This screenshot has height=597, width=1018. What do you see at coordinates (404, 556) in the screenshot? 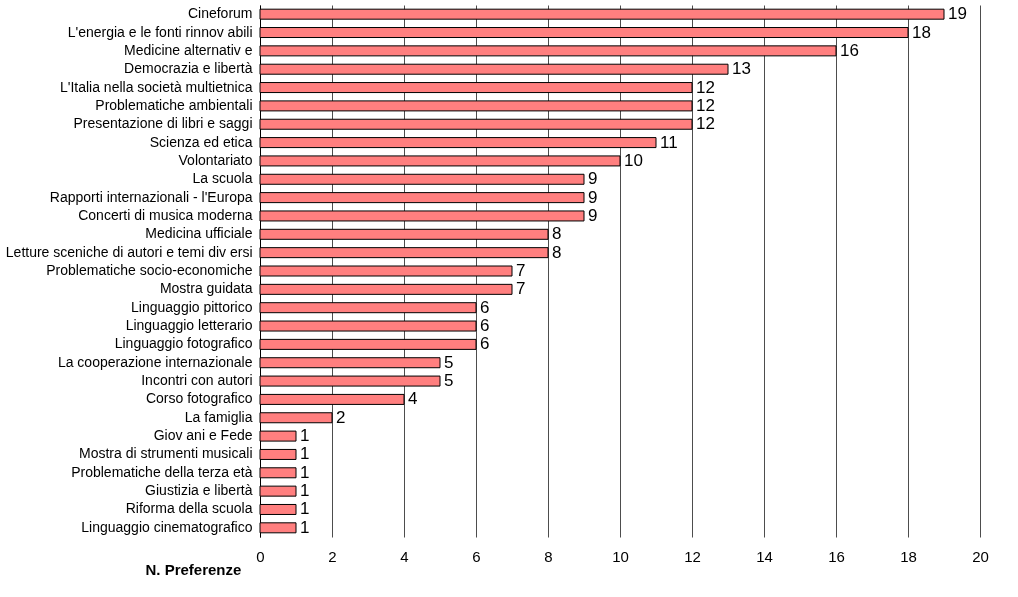
I see `x-tick-label: 4` at bounding box center [404, 556].